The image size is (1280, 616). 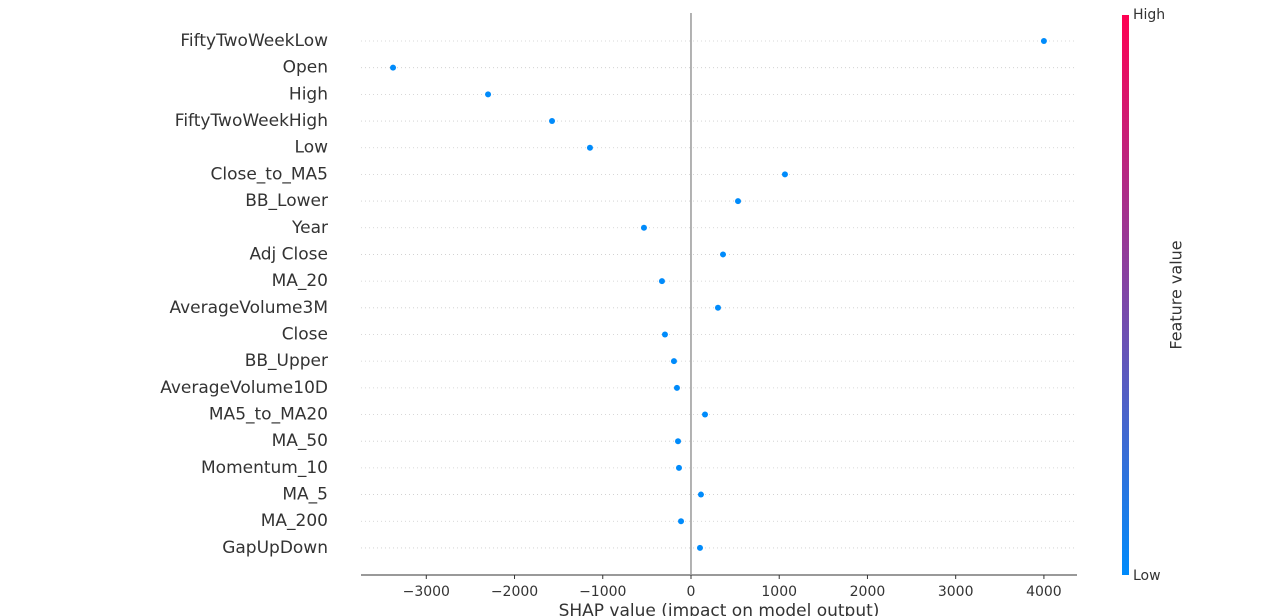 What do you see at coordinates (254, 41) in the screenshot?
I see `feature-label: FiftyTwoWeekLow` at bounding box center [254, 41].